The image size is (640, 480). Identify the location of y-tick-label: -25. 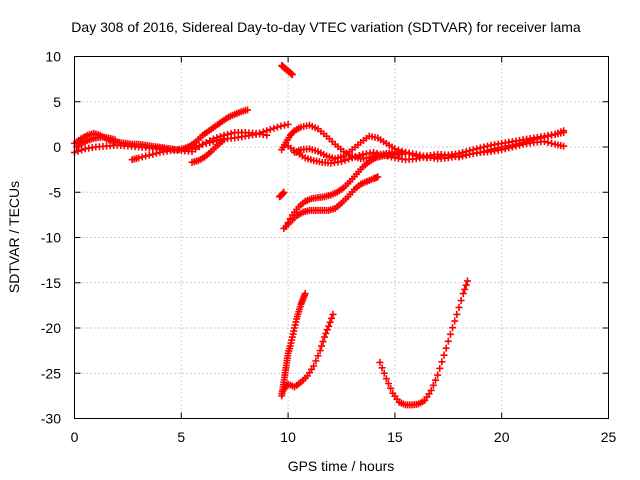
(51, 373).